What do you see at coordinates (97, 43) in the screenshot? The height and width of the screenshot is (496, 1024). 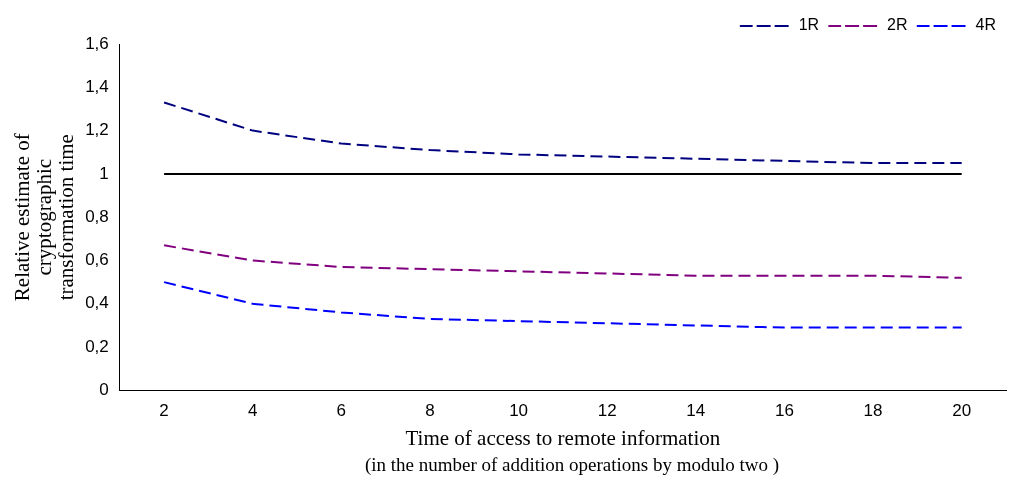 I see `y-tick-label: 1,6` at bounding box center [97, 43].